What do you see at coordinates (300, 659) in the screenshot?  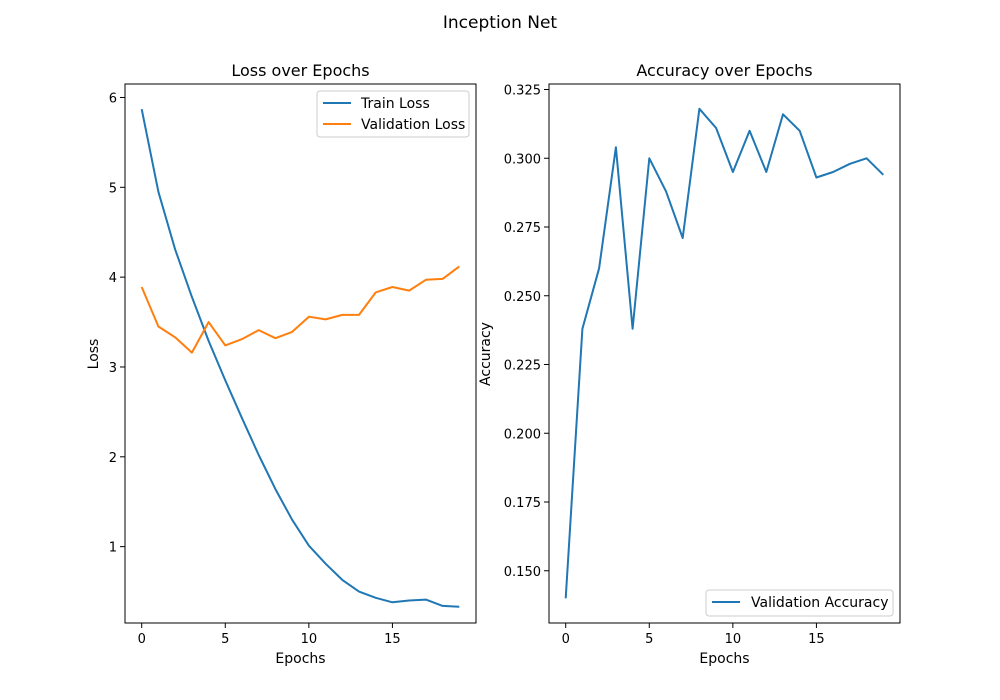 I see `loss-x-axis-label: Epochs` at bounding box center [300, 659].